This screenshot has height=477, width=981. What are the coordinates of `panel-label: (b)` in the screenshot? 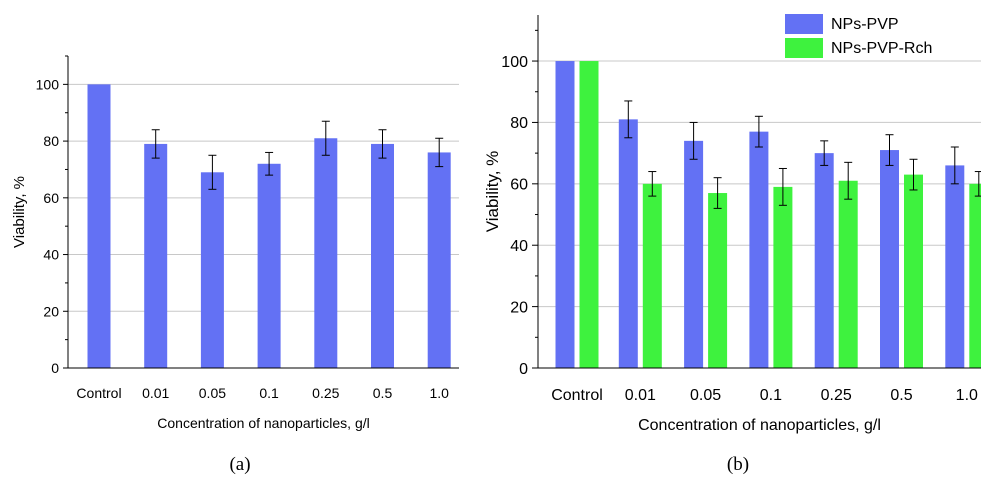 It's located at (738, 464).